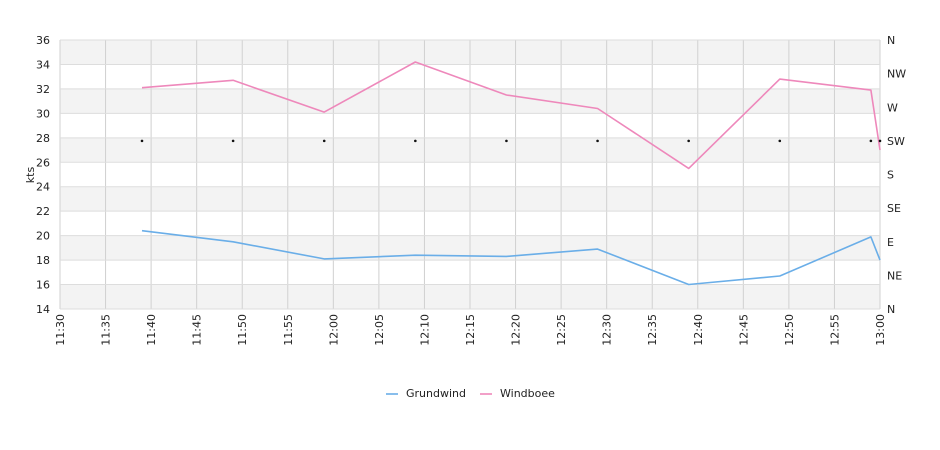 The width and height of the screenshot is (940, 450). What do you see at coordinates (424, 330) in the screenshot?
I see `x-tick-label: 12:10` at bounding box center [424, 330].